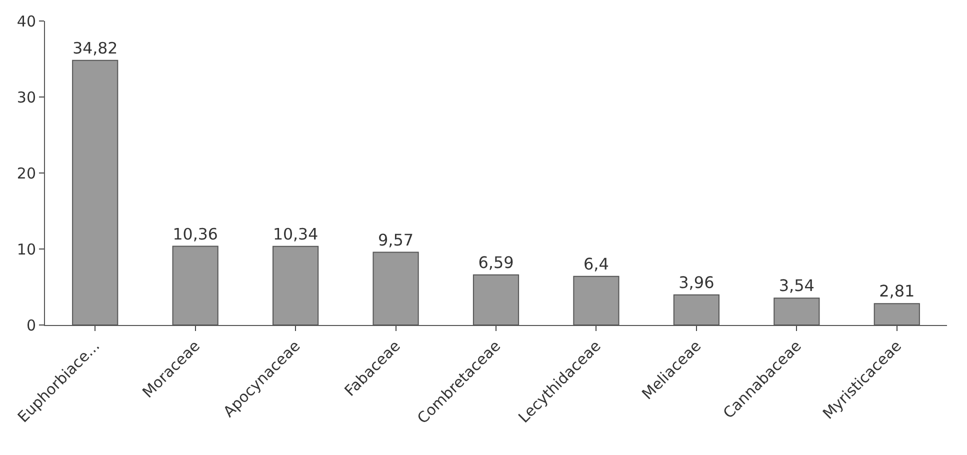  What do you see at coordinates (596, 264) in the screenshot?
I see `data-label: 6,4` at bounding box center [596, 264].